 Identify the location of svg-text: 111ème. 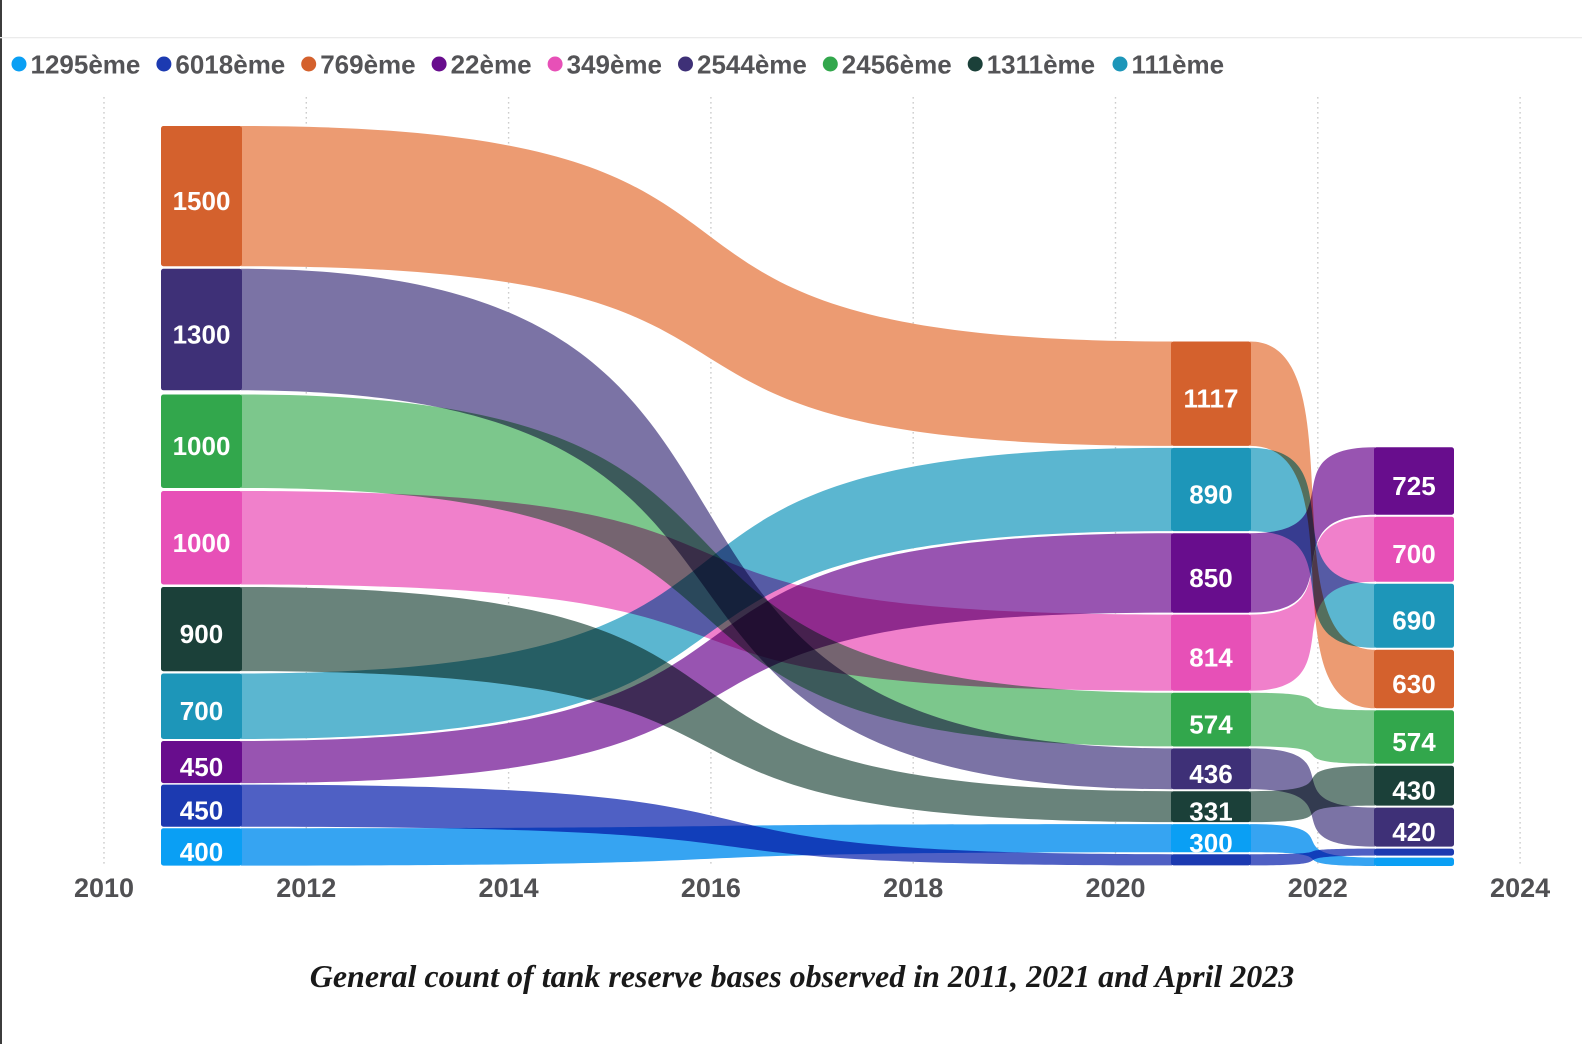
(1178, 65).